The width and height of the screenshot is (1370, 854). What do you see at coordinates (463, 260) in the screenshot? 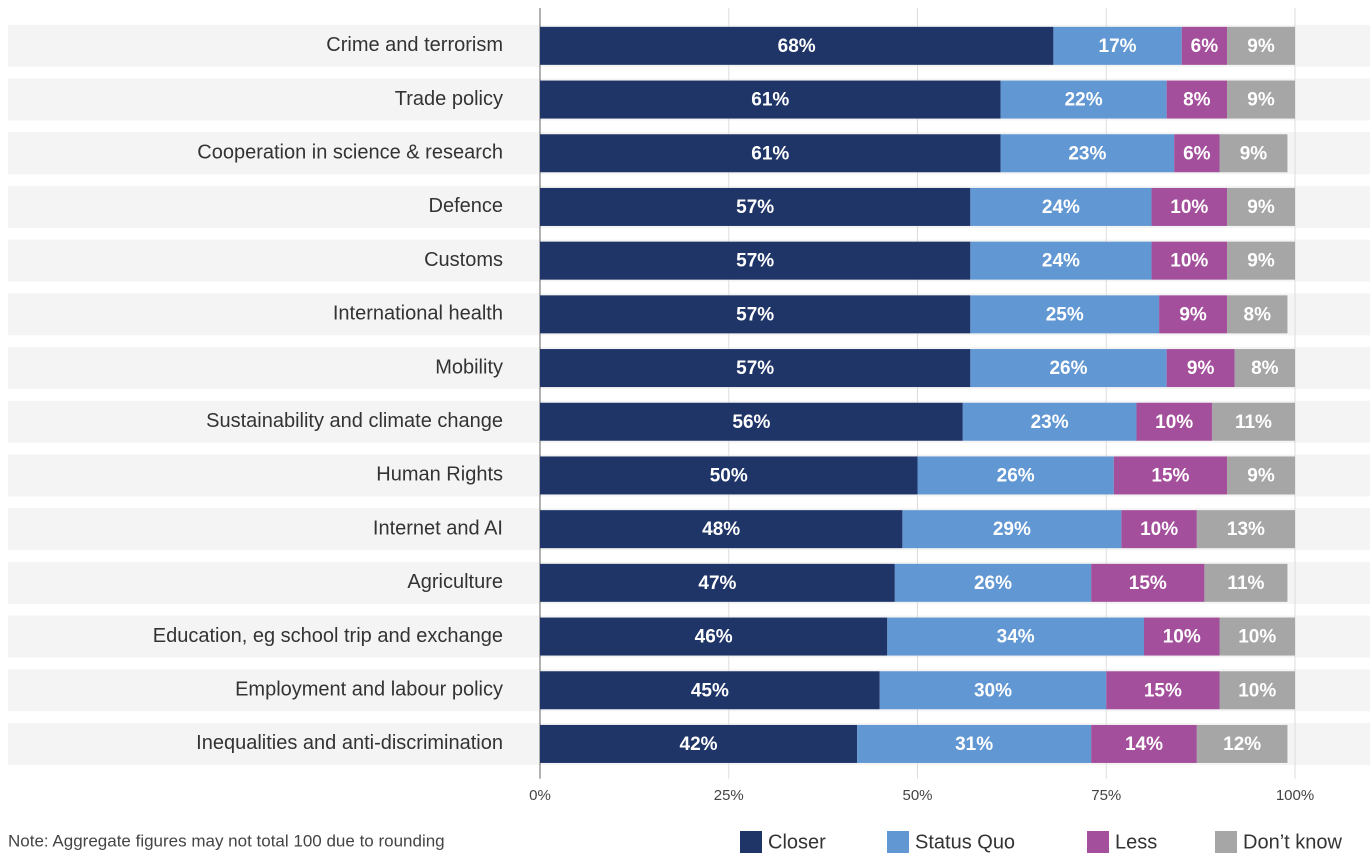
I see `category-label: Customs` at bounding box center [463, 260].